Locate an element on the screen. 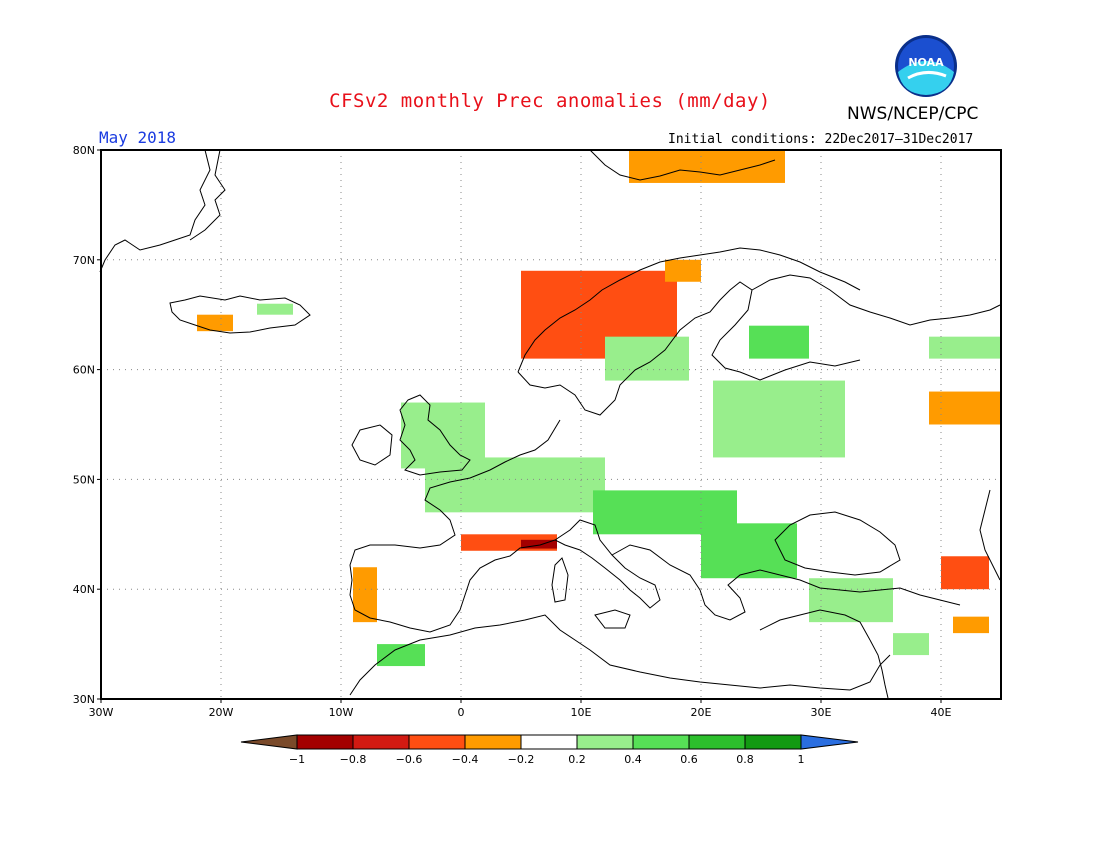 The width and height of the screenshot is (1100, 850). chart-title: CFSv2 monthly Prec anomalies (mm/day) is located at coordinates (550, 101).